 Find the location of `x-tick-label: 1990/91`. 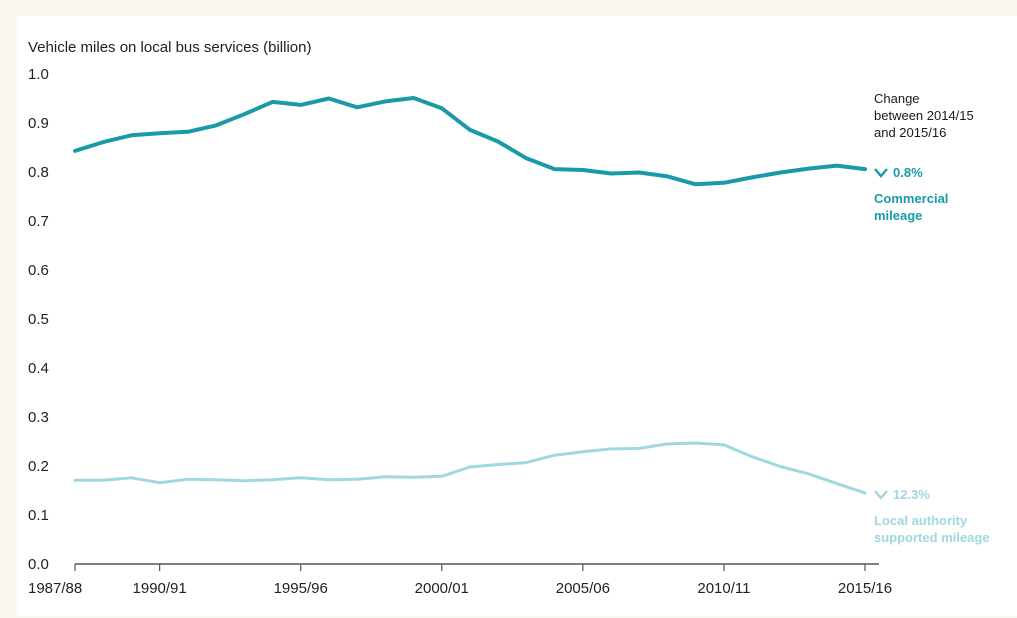

x-tick-label: 1990/91 is located at coordinates (160, 588).